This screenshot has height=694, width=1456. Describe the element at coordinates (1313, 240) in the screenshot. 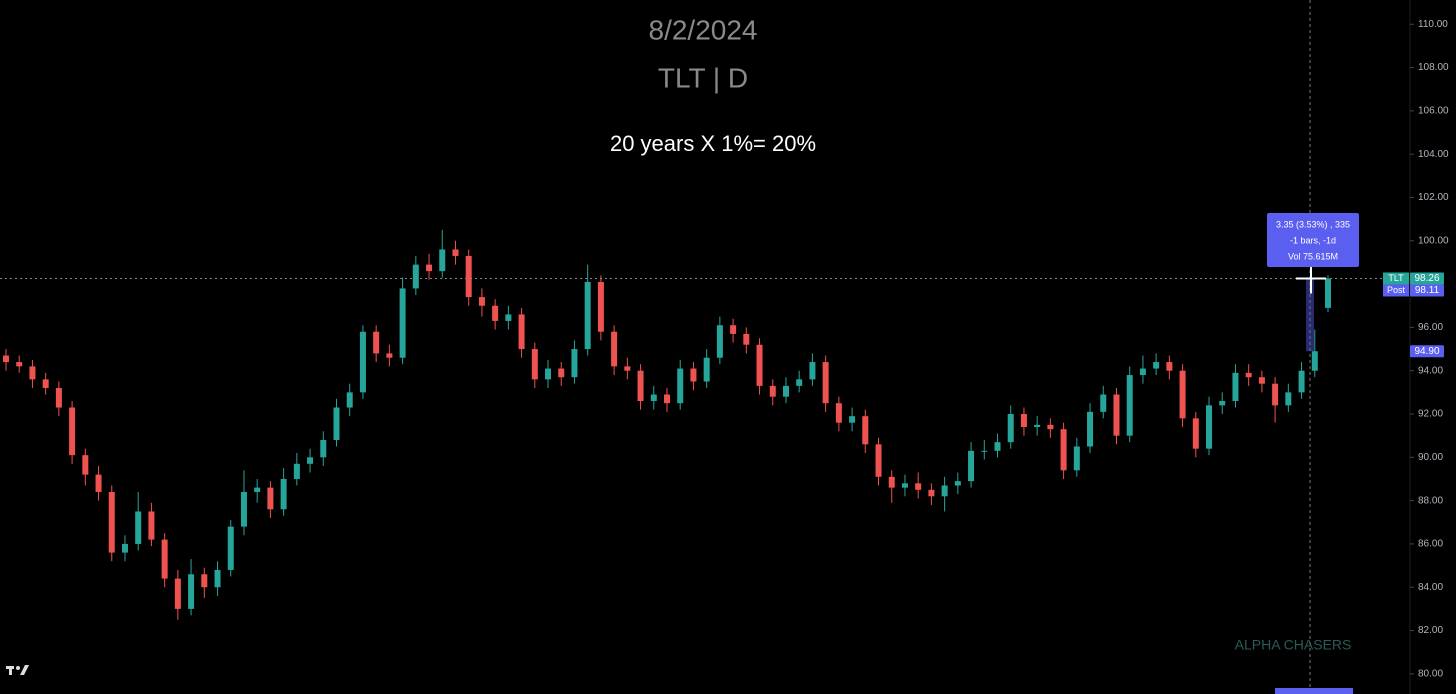

I see `tooltip-box` at that location.